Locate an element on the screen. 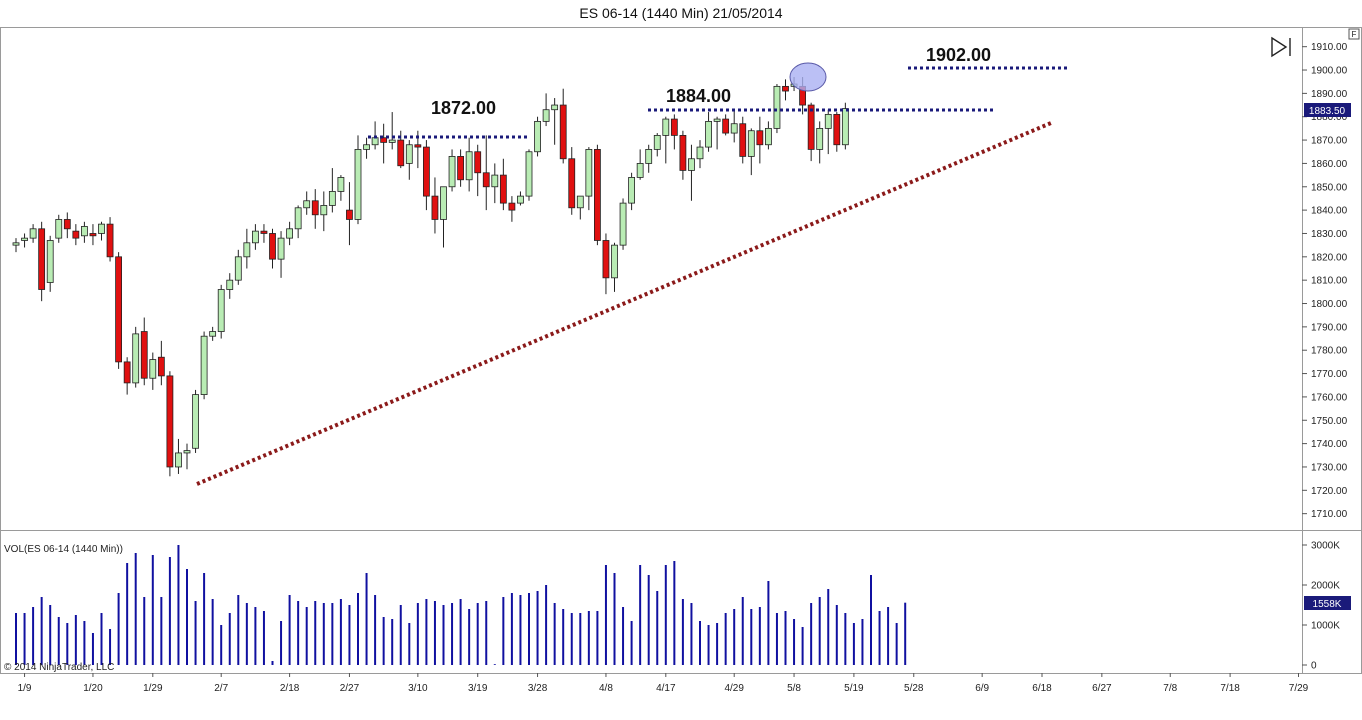  price-tick-label: 1710.00 is located at coordinates (1329, 514).